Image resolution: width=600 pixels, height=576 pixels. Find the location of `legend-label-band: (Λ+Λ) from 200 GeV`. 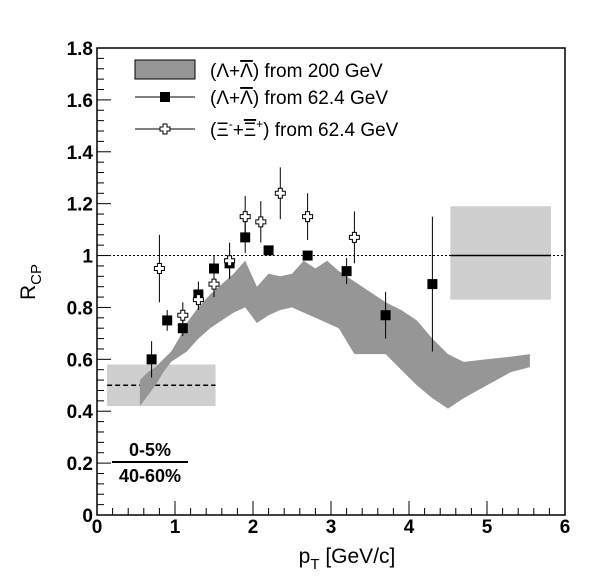

legend-label-band: (Λ+Λ) from 200 GeV is located at coordinates (296, 71).